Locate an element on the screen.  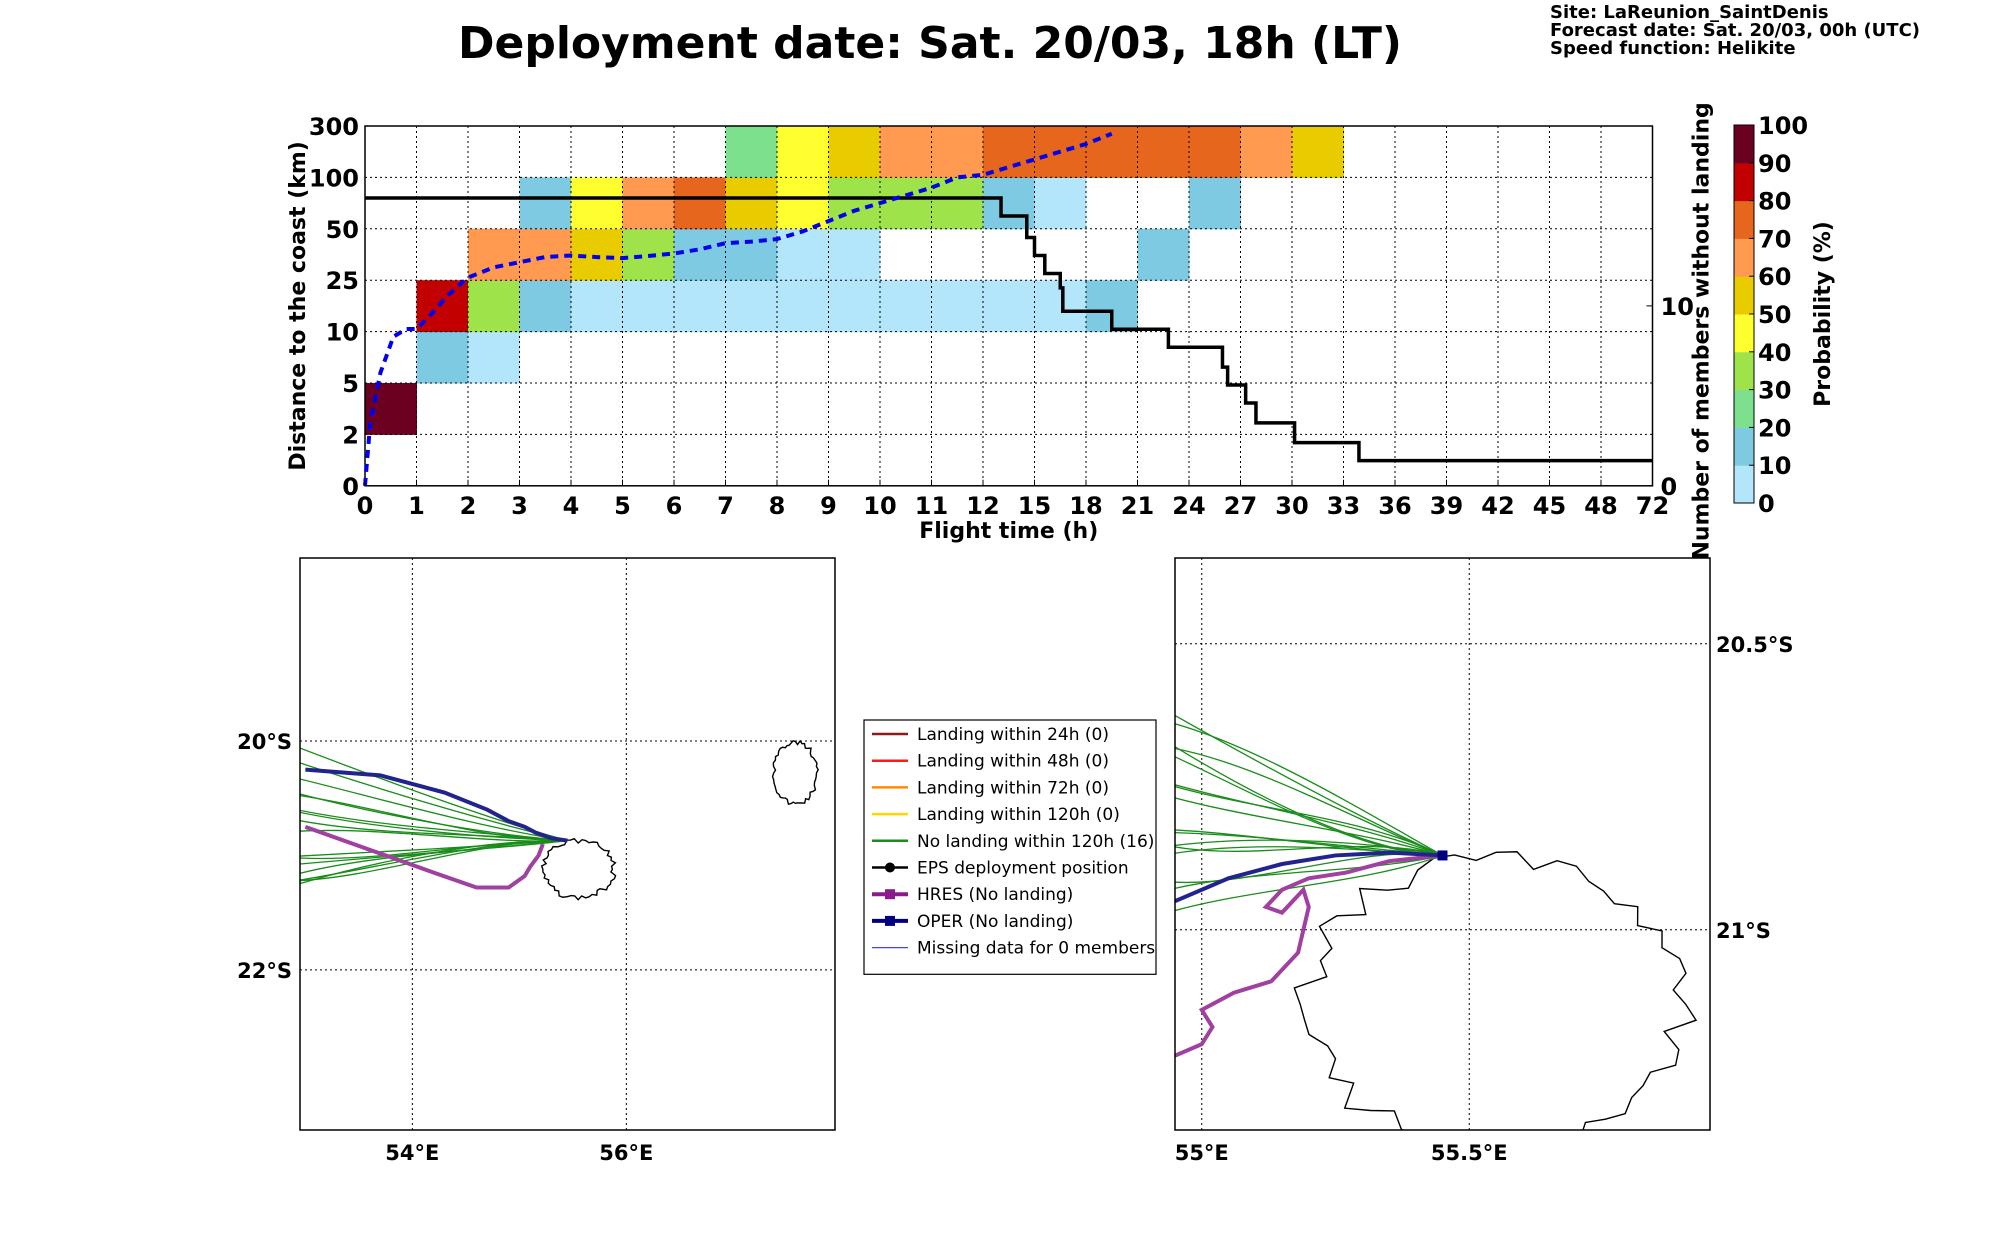
x-tick-label: 21 is located at coordinates (1137, 506).